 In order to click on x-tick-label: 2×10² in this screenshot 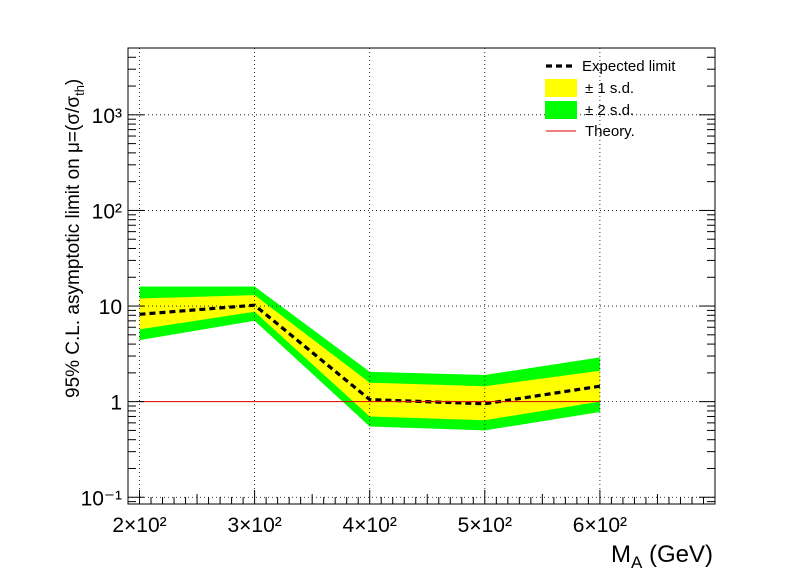, I will do `click(139, 525)`.